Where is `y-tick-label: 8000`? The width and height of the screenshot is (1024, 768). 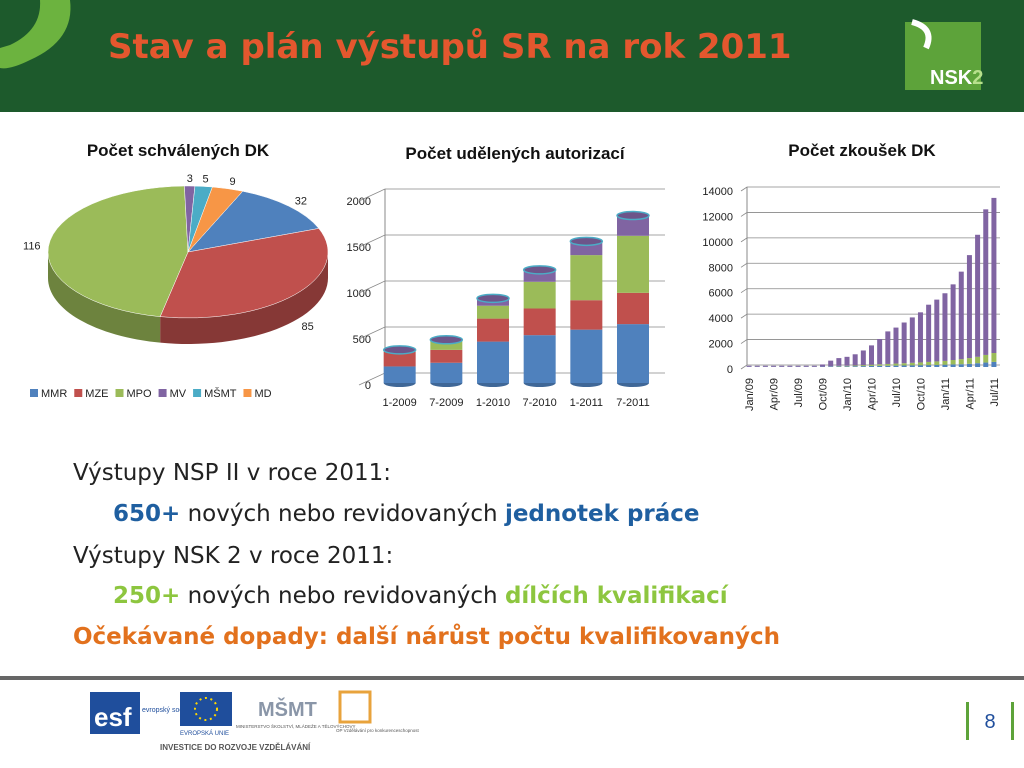 y-tick-label: 8000 is located at coordinates (721, 268).